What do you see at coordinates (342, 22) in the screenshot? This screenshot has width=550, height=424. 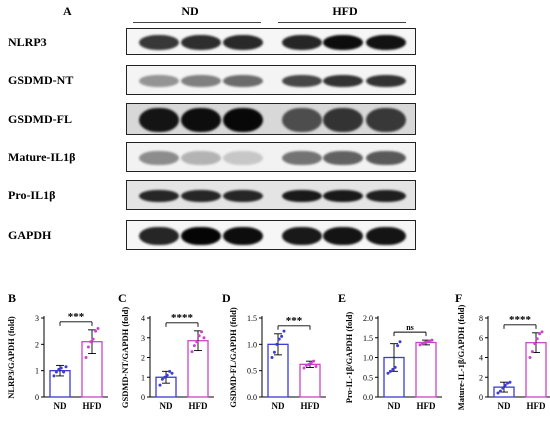 I see `group-line-hfd` at bounding box center [342, 22].